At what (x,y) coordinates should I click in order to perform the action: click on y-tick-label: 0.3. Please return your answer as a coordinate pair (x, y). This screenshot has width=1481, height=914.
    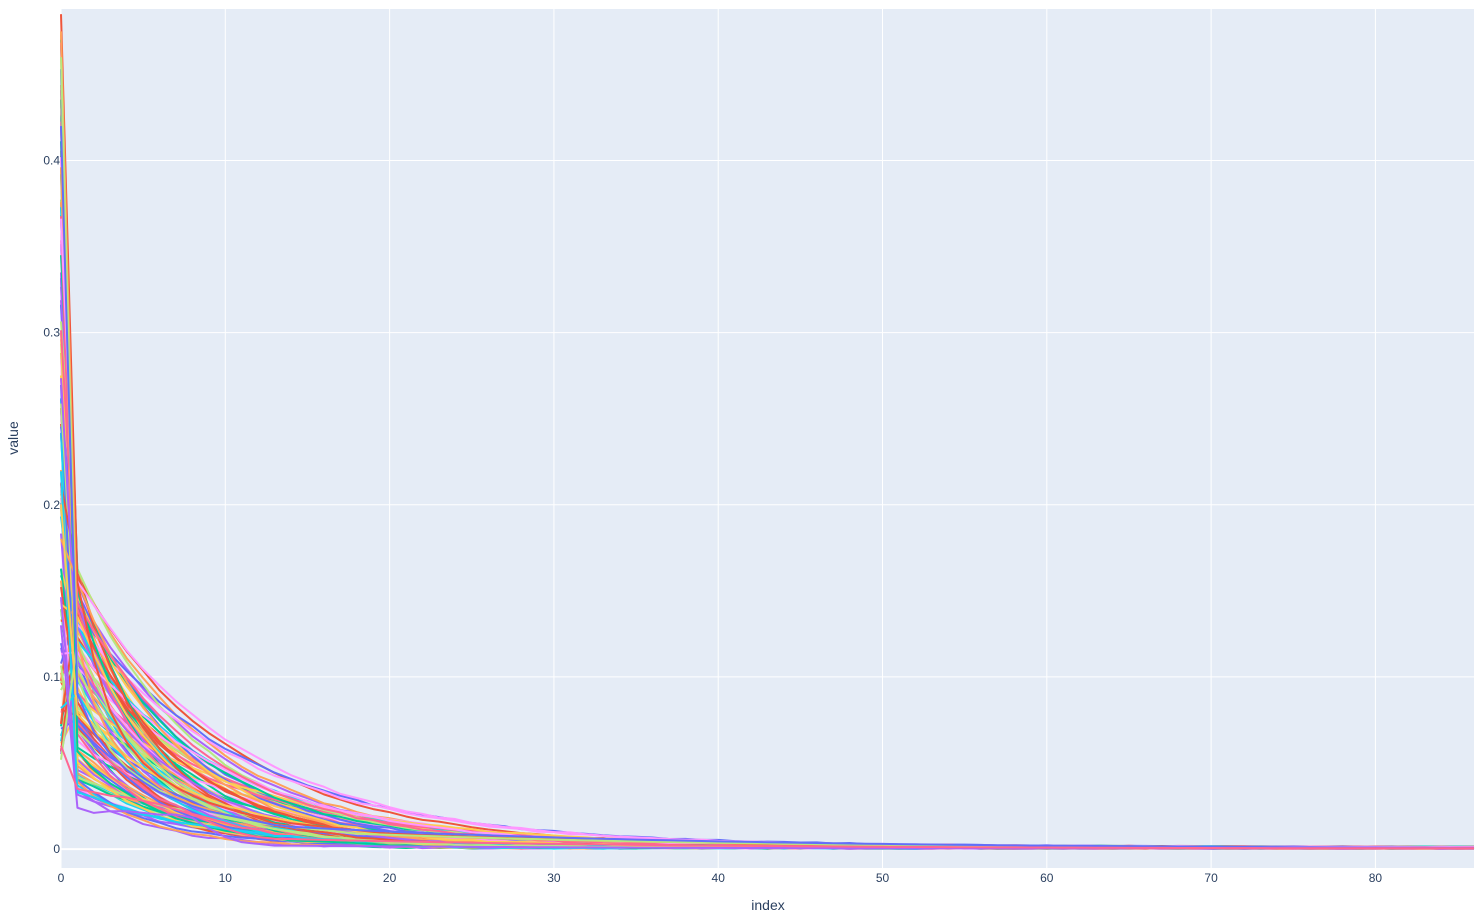
    Looking at the image, I should click on (51, 333).